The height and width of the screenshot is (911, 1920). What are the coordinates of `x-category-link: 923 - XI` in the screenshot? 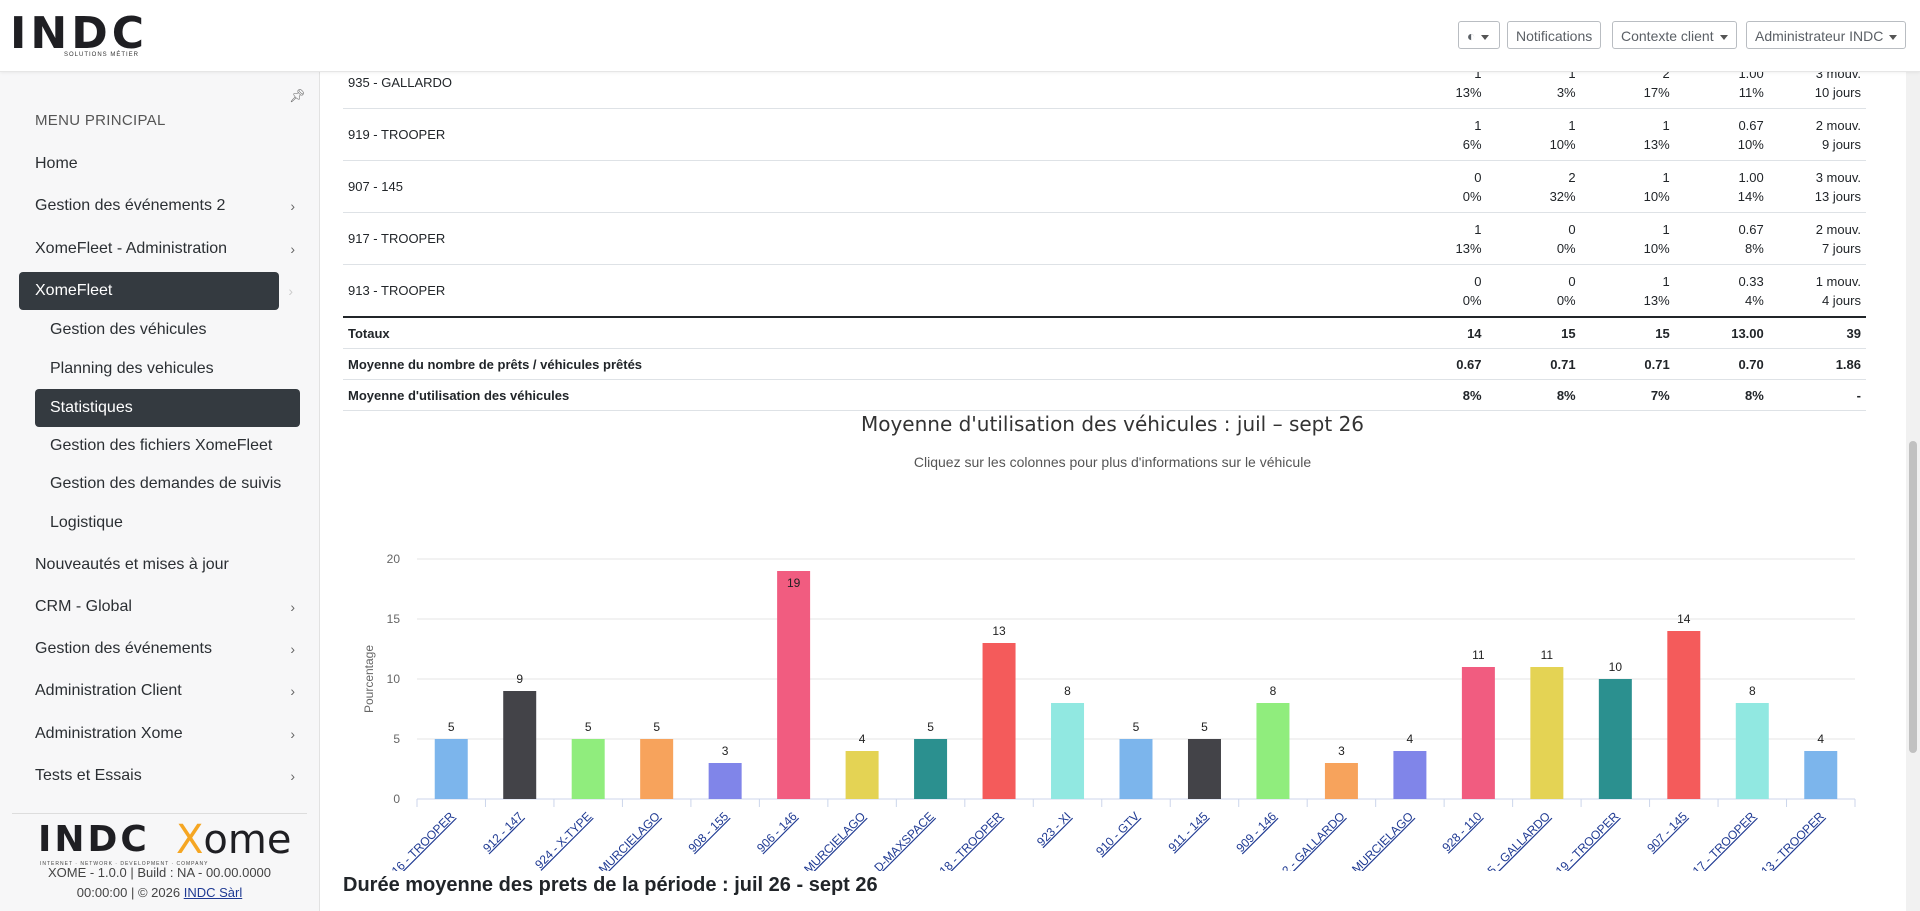 It's located at (1054, 829).